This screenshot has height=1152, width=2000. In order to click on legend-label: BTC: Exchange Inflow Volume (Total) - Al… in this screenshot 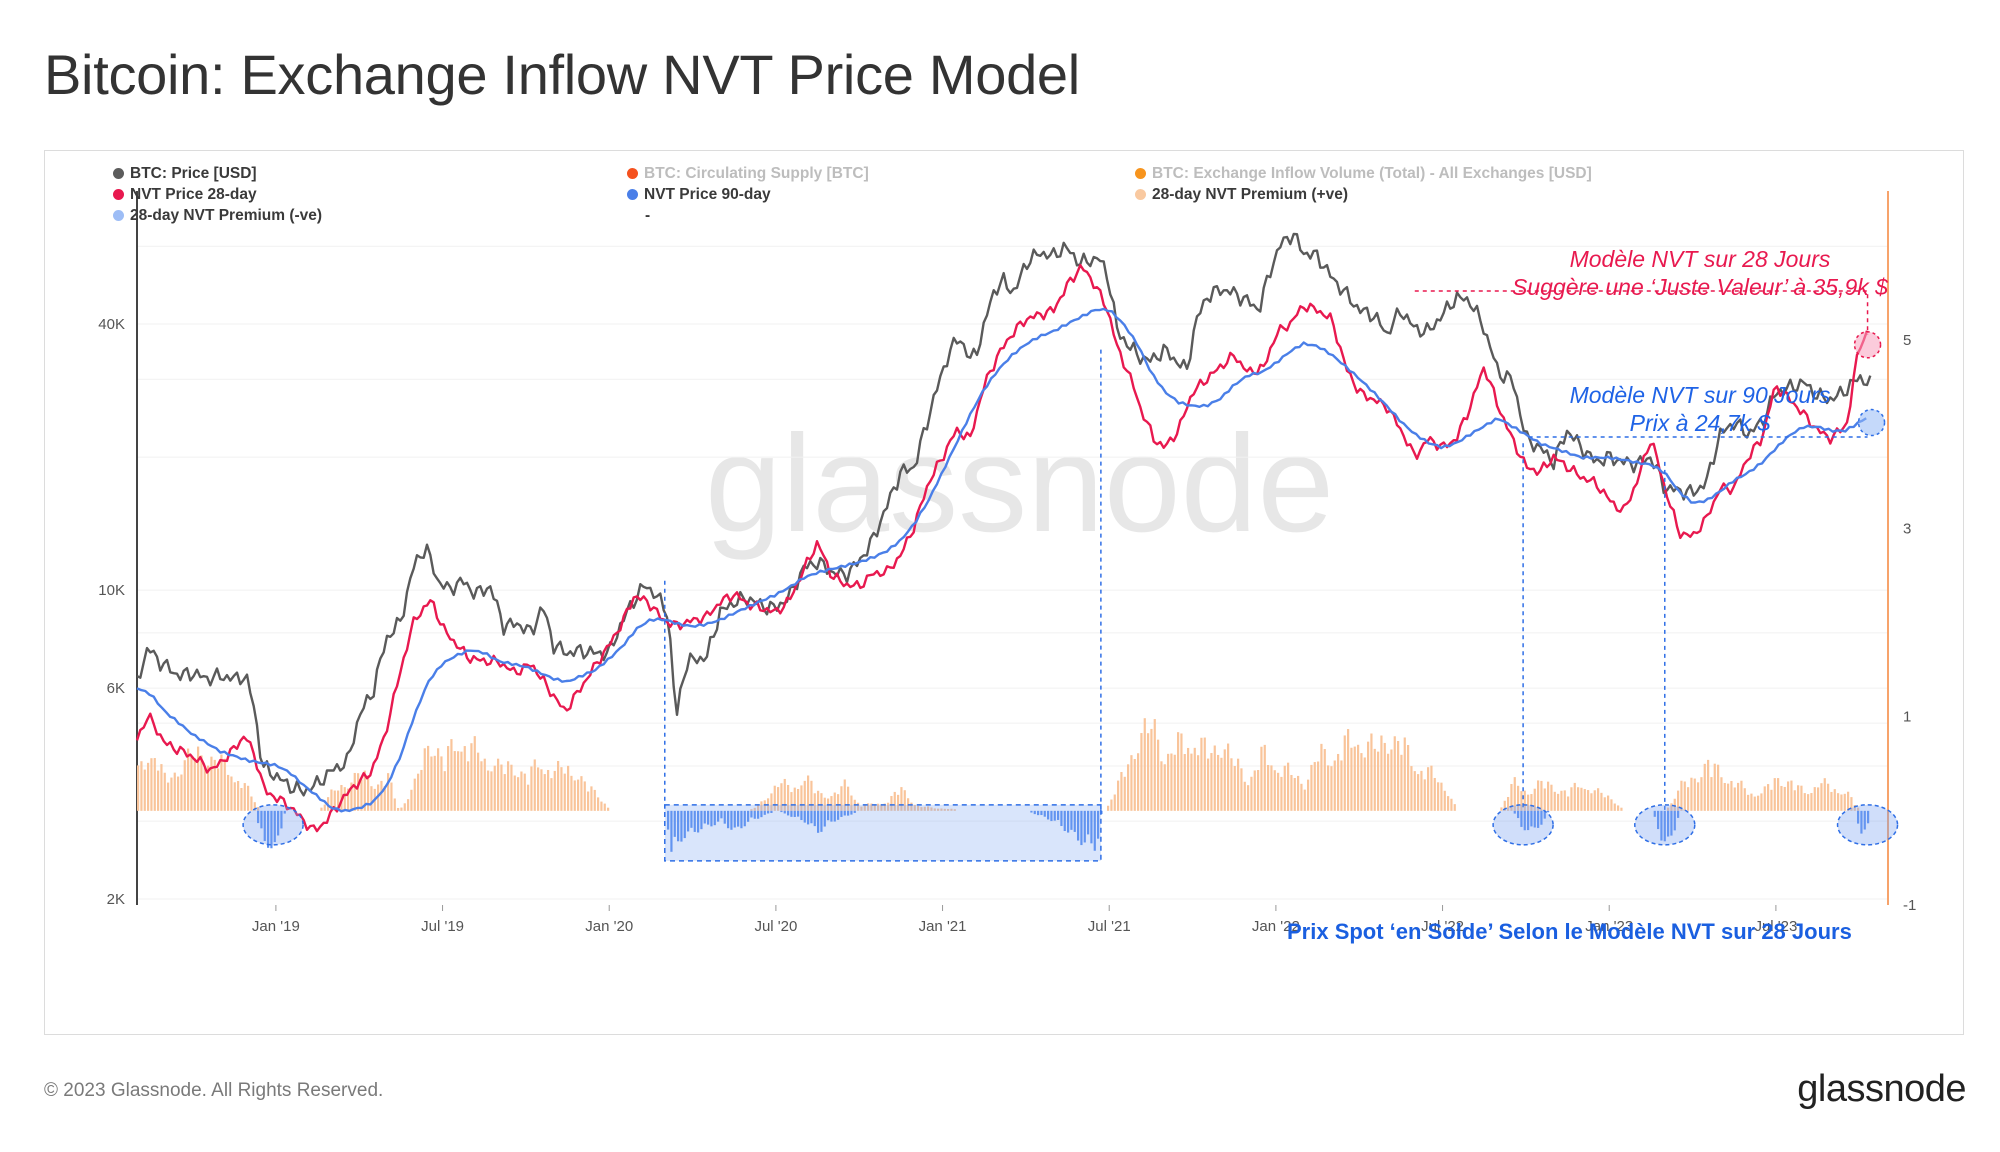, I will do `click(1372, 173)`.